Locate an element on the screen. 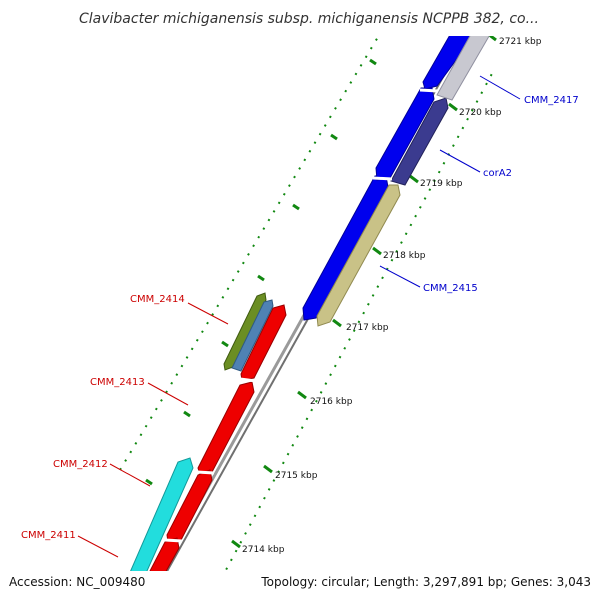 Image resolution: width=600 pixels, height=600 pixels. tick-label-2717: 2717 kbp is located at coordinates (367, 328).